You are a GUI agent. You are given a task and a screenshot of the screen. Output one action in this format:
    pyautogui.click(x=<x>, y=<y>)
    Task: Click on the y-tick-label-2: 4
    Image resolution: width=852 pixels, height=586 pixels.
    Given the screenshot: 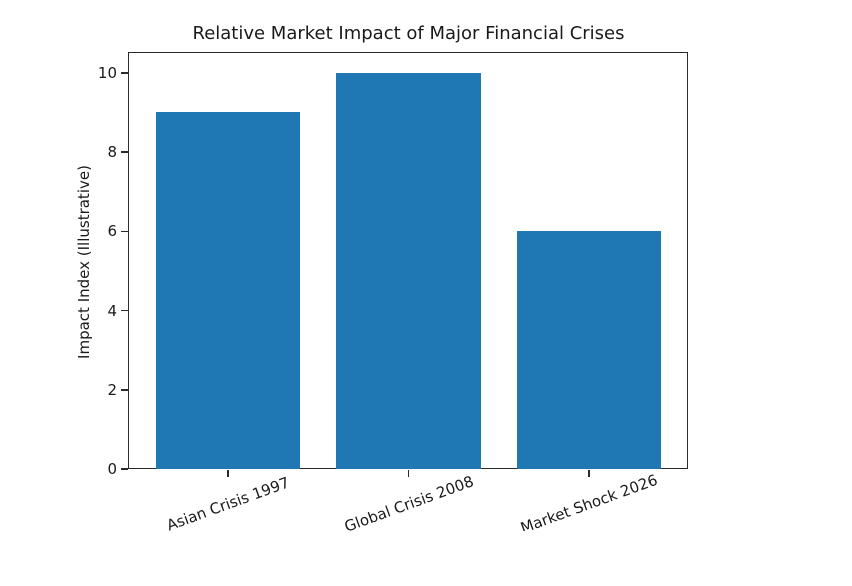 What is the action you would take?
    pyautogui.click(x=112, y=310)
    